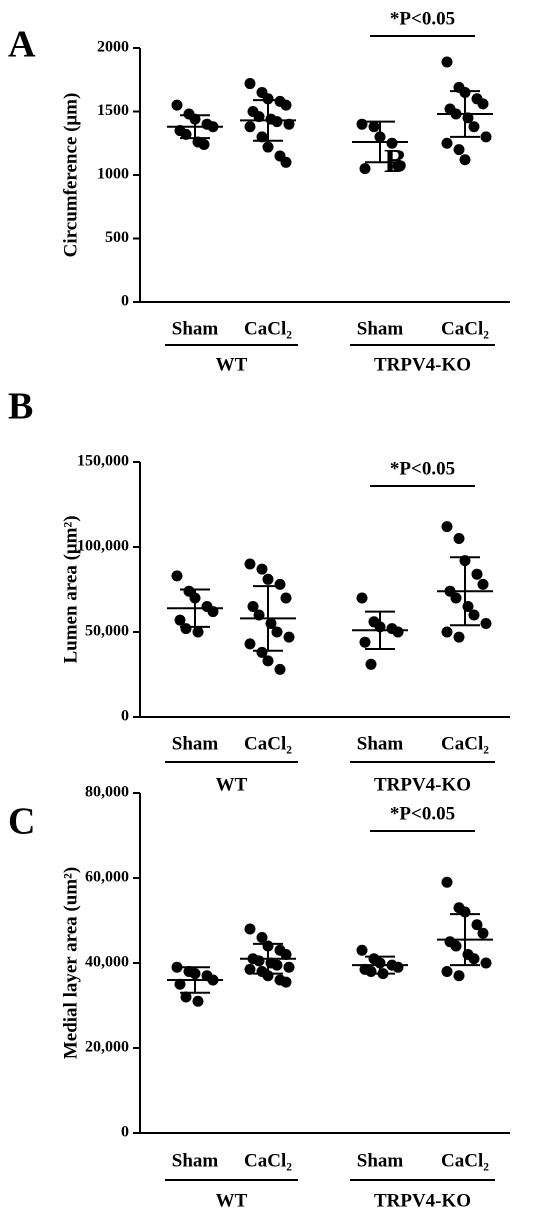 The image size is (550, 1223). What do you see at coordinates (107, 962) in the screenshot?
I see `y-tick-label: 40,000` at bounding box center [107, 962].